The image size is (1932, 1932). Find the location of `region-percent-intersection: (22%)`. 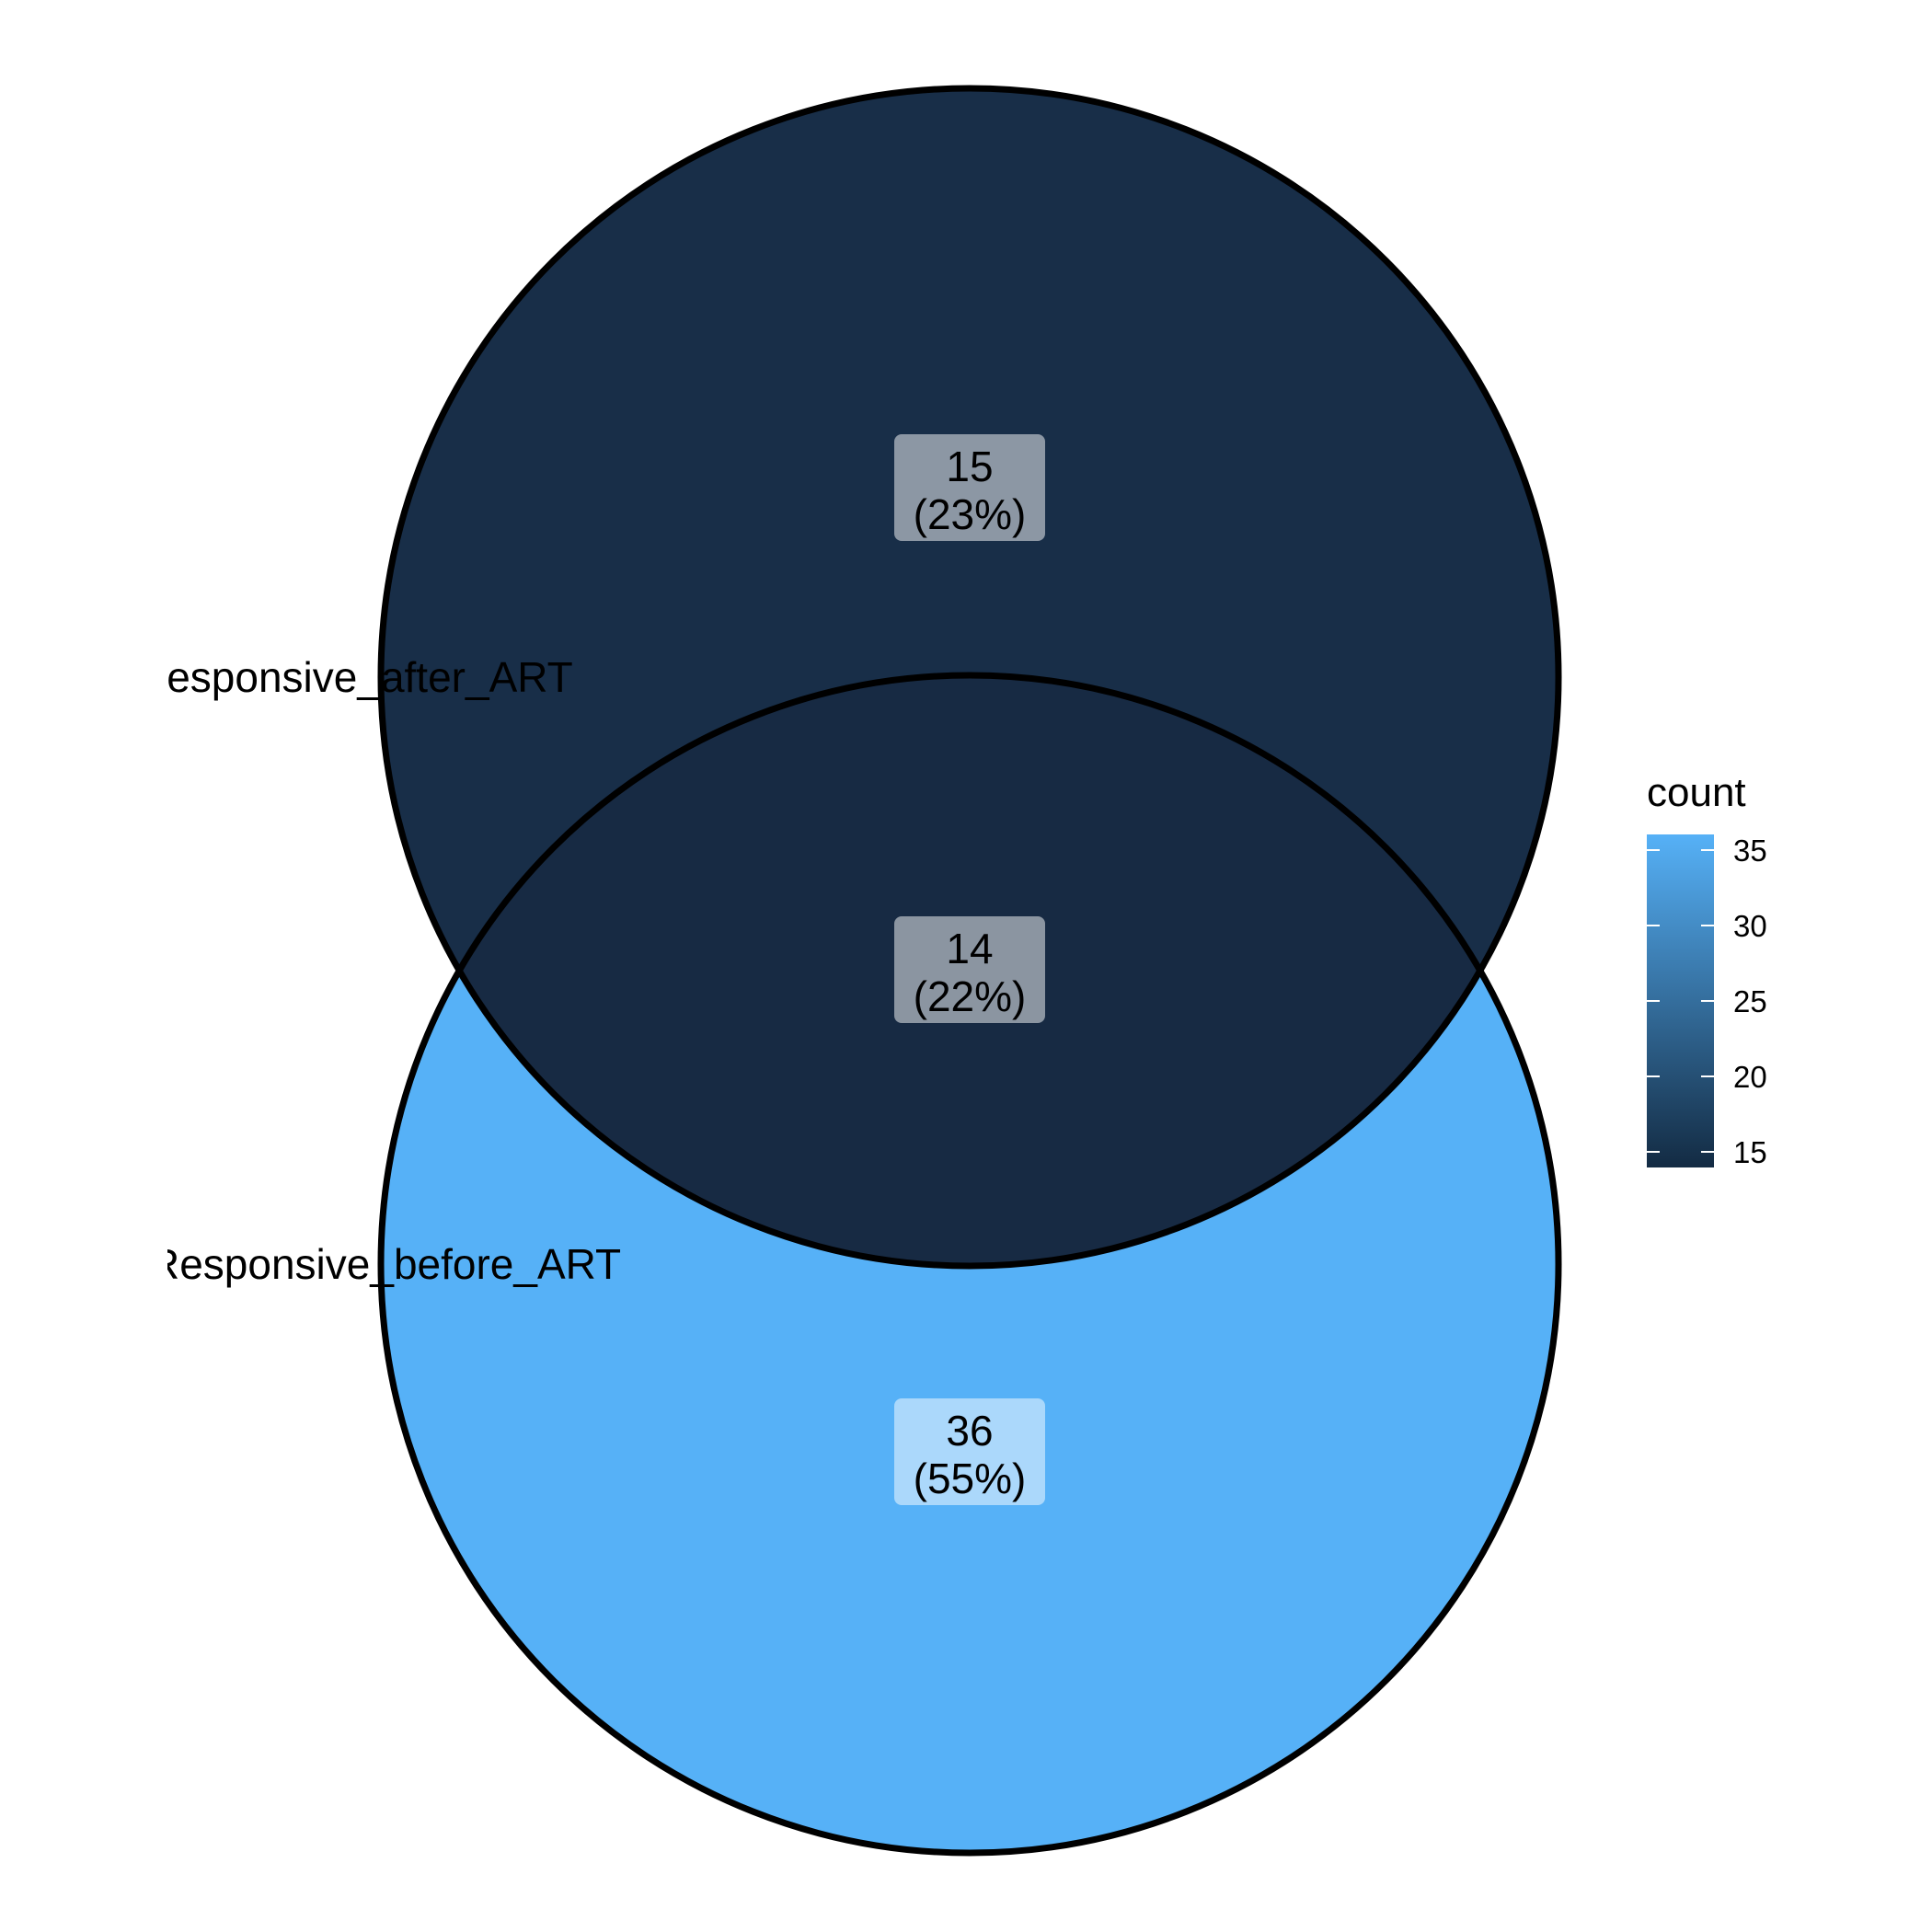

region-percent-intersection: (22%) is located at coordinates (970, 996).